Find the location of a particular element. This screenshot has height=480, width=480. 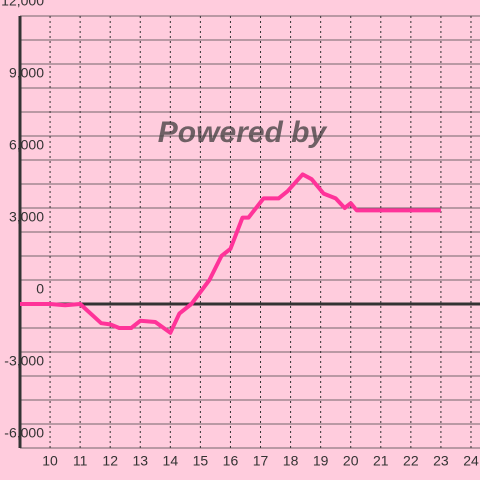

x-tick-label: 18 is located at coordinates (291, 461).